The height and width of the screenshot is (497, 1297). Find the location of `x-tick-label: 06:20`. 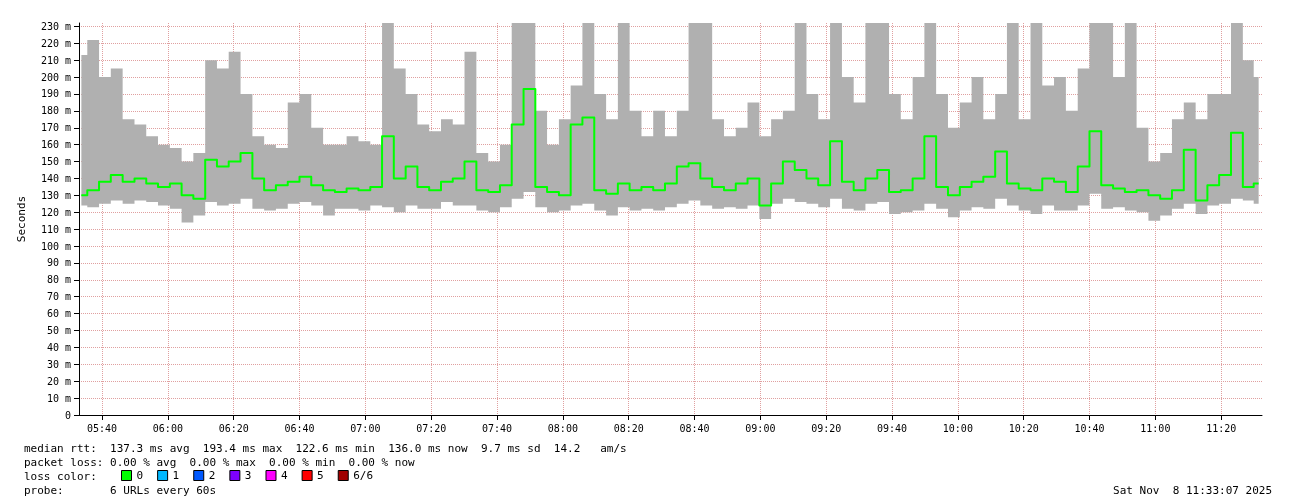

x-tick-label: 06:20 is located at coordinates (233, 428).